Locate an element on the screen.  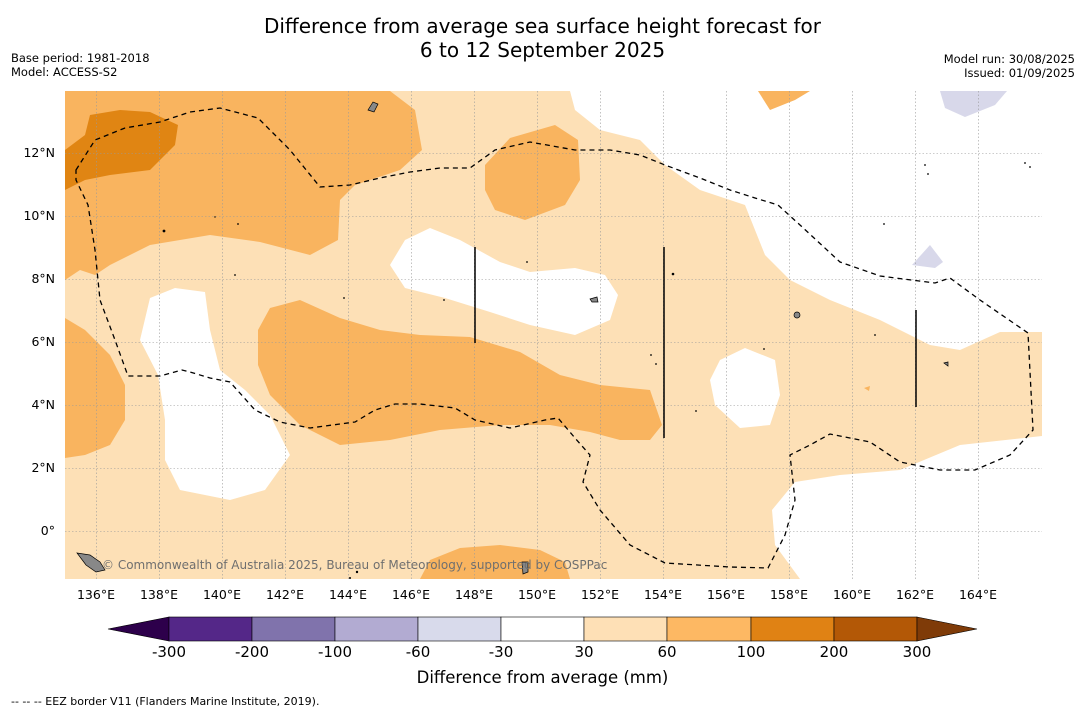
anomaly-60-100-band is located at coordinates (460, 372).